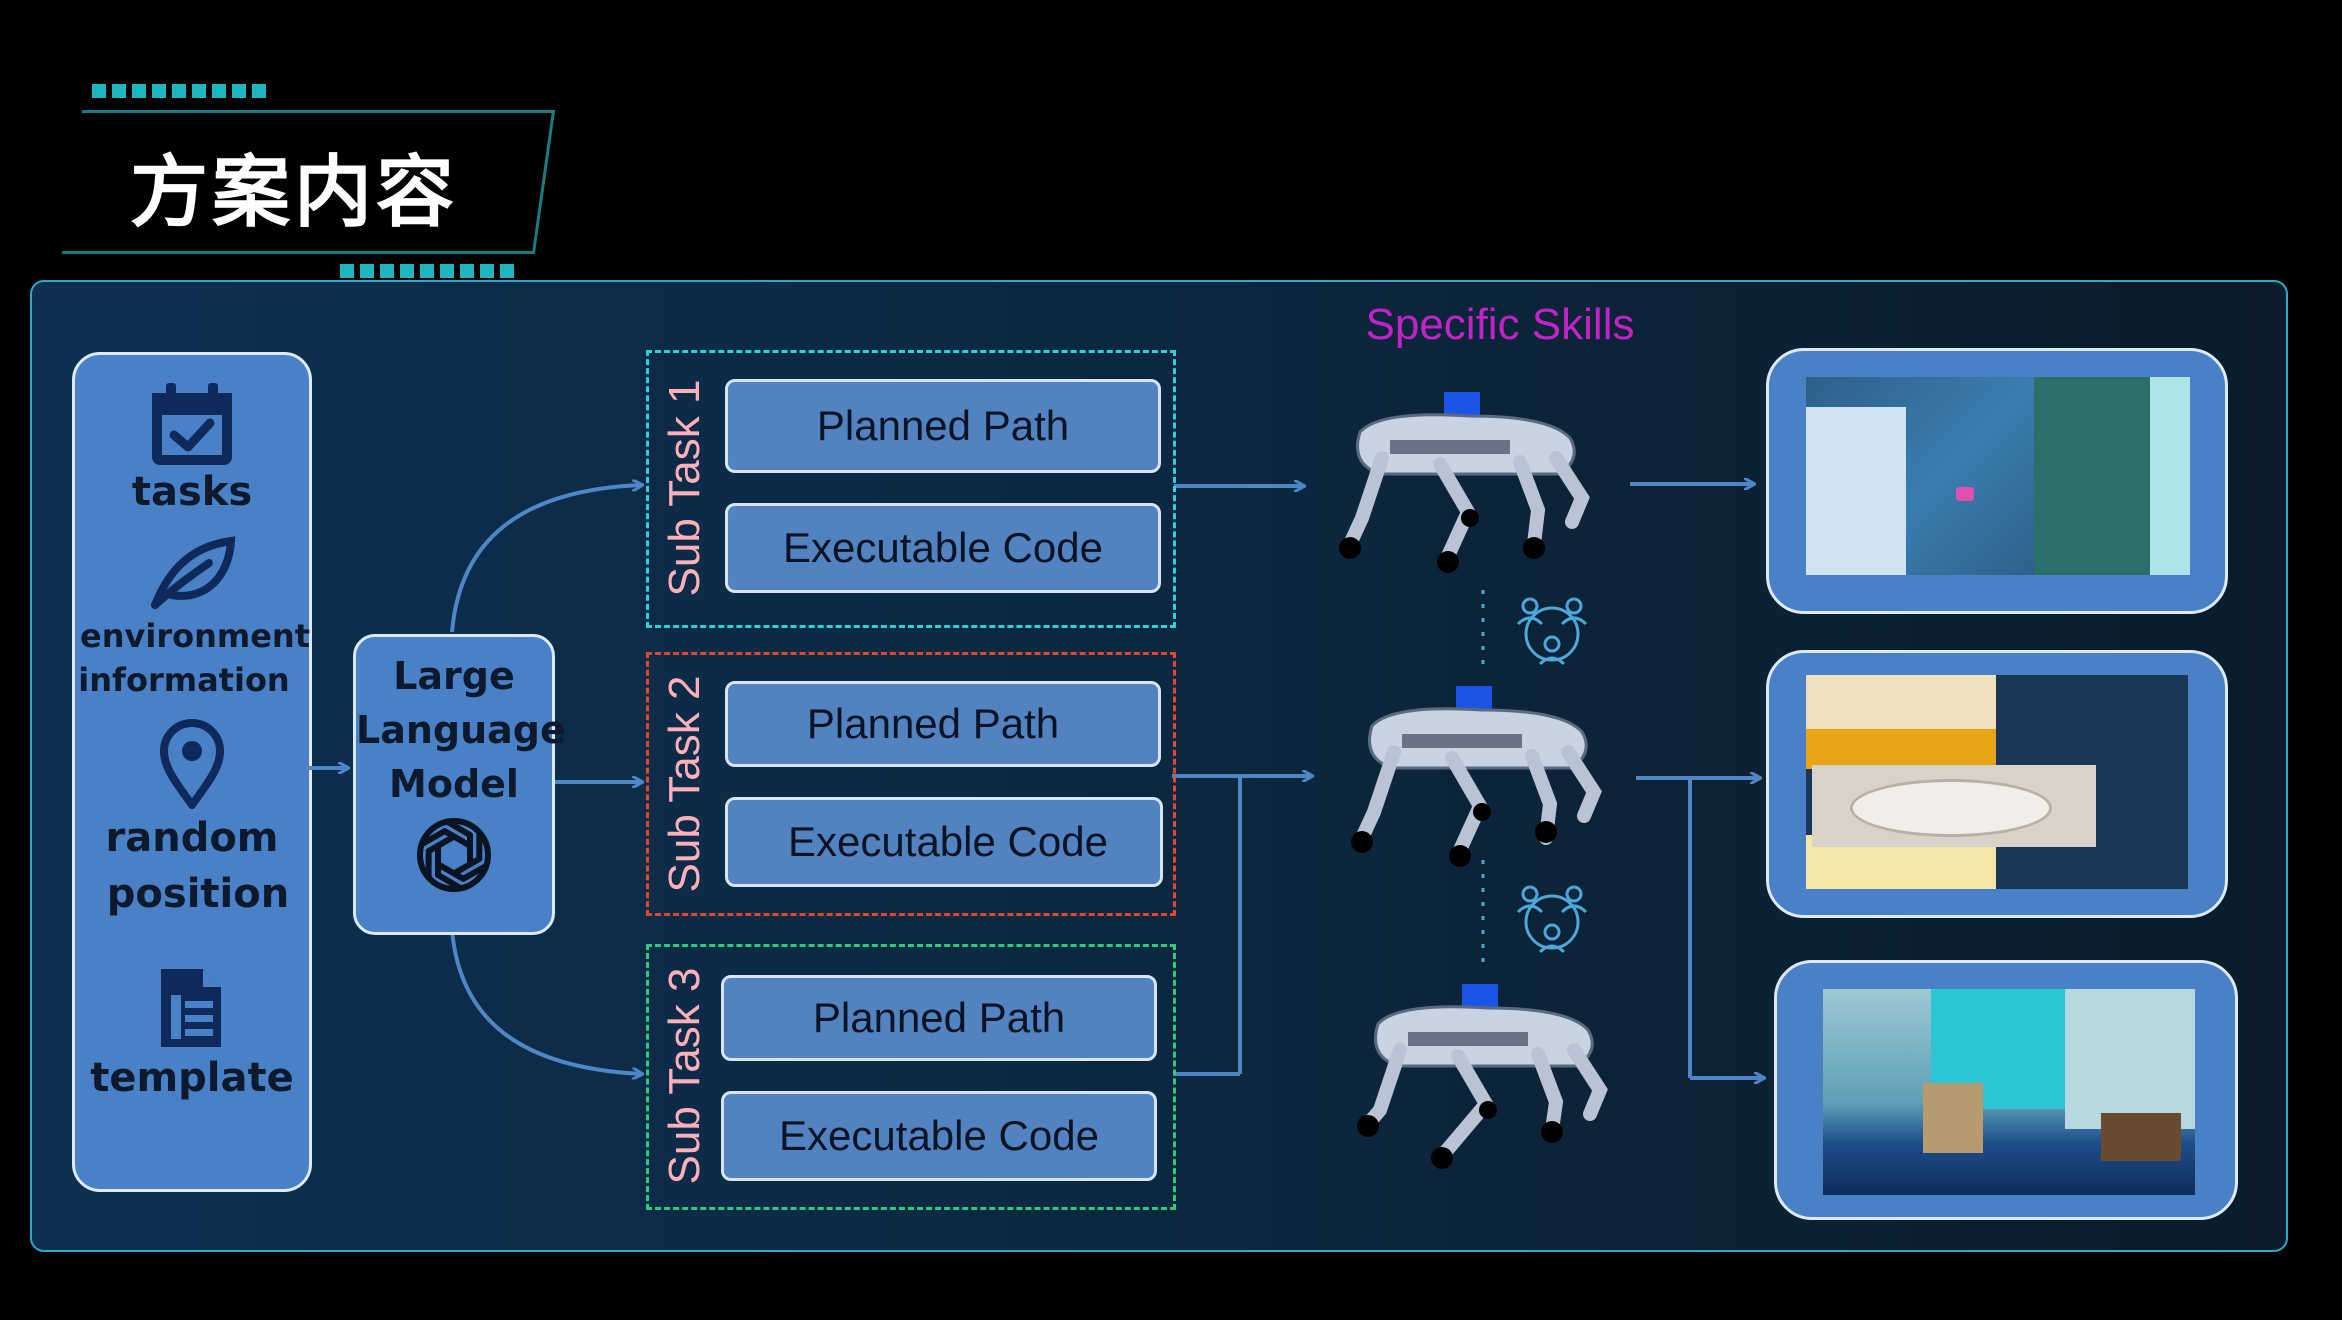 The height and width of the screenshot is (1320, 2342). Describe the element at coordinates (192, 424) in the screenshot. I see `calendar-check-icon` at that location.